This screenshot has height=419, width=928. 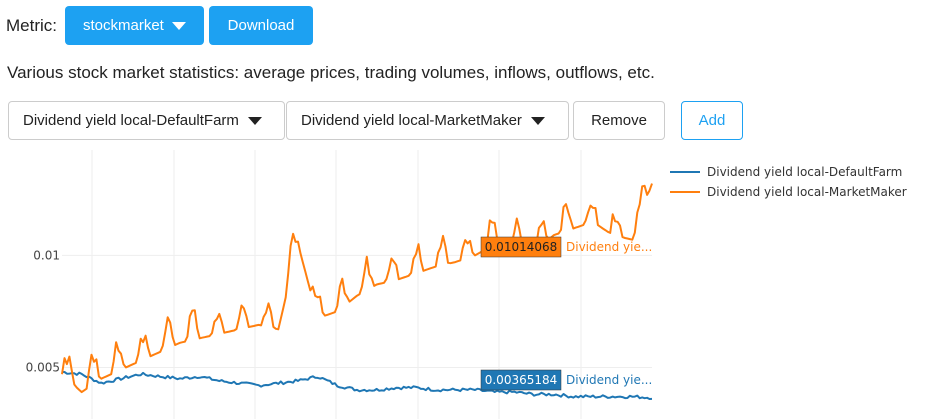 I want to click on download-button: Download, so click(x=261, y=25).